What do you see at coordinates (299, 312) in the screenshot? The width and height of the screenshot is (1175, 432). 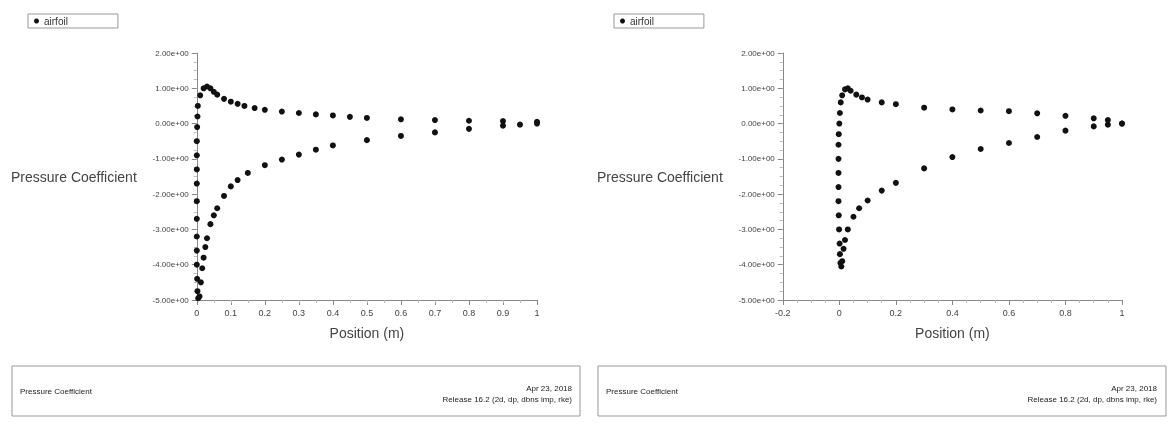 I see `x-tick-label: 0.3` at bounding box center [299, 312].